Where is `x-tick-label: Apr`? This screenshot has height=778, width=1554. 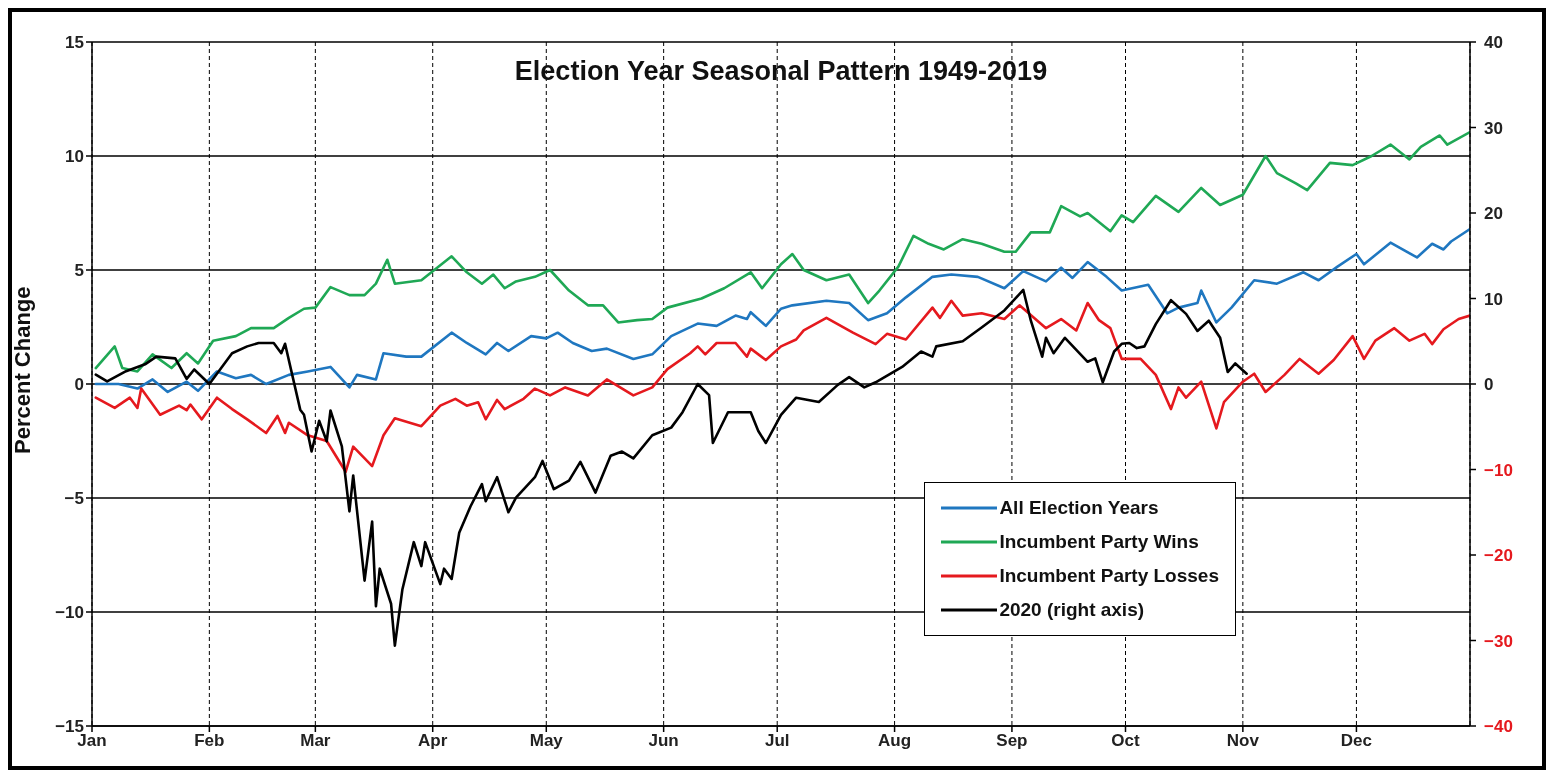
x-tick-label: Apr is located at coordinates (433, 741).